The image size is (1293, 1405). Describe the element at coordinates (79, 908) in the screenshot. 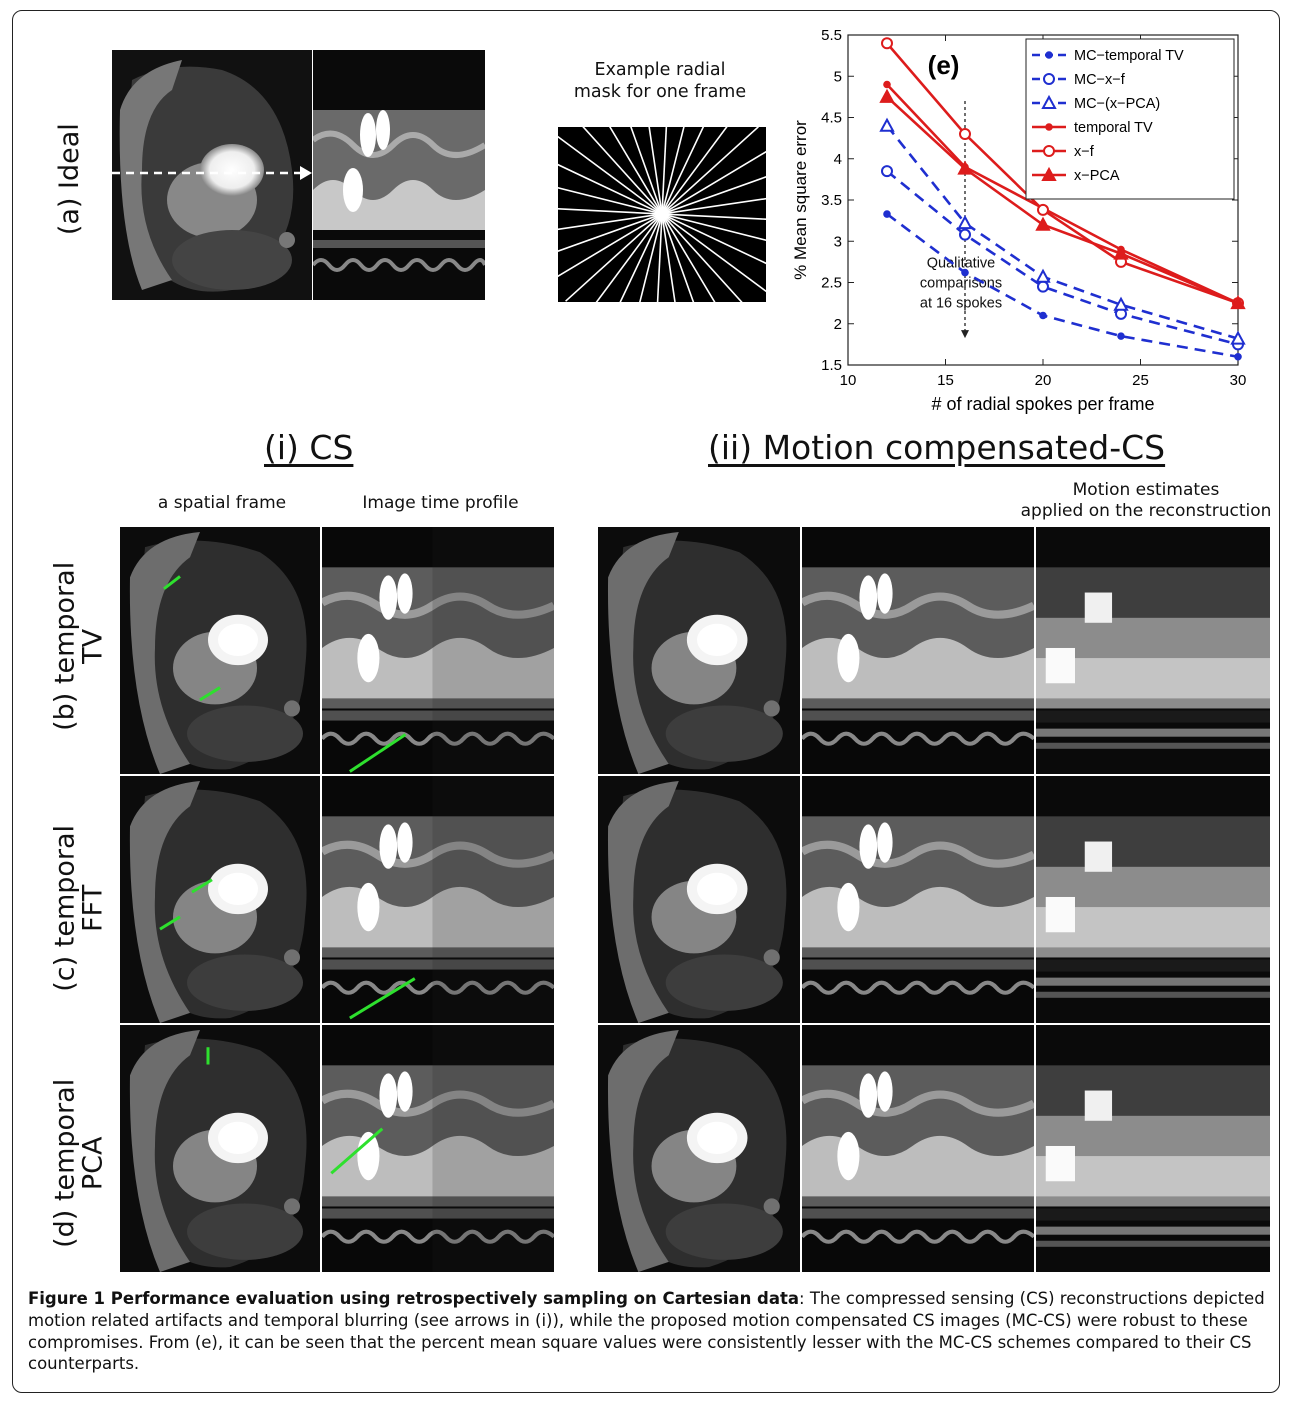

I see `row-label-temporal-fft: (c) temporal FFT` at that location.